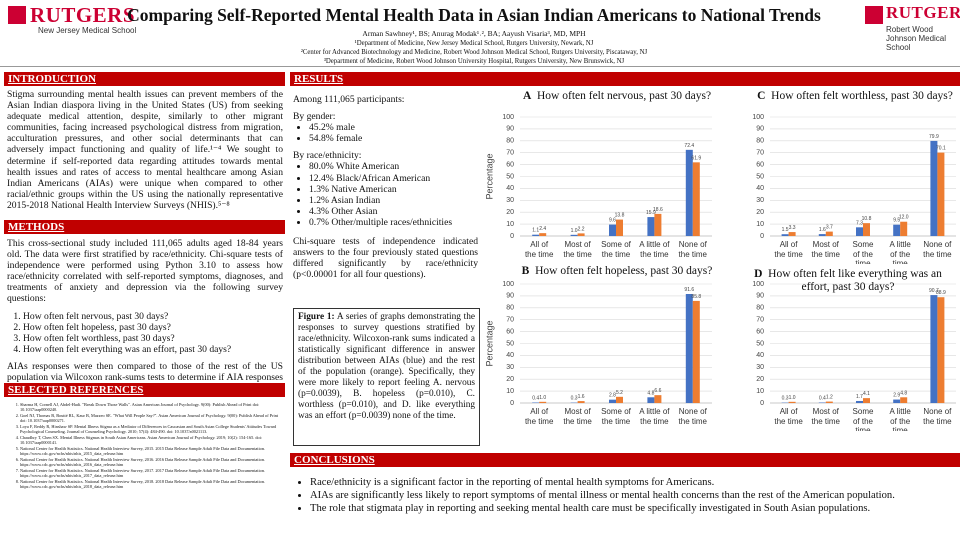 The image size is (960, 540). I want to click on value-label: 0.4, so click(822, 399).